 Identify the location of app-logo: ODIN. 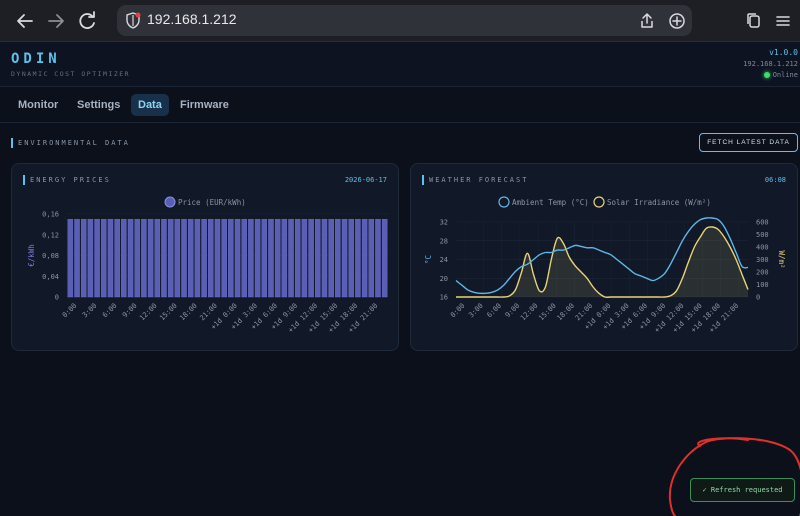
(36, 59).